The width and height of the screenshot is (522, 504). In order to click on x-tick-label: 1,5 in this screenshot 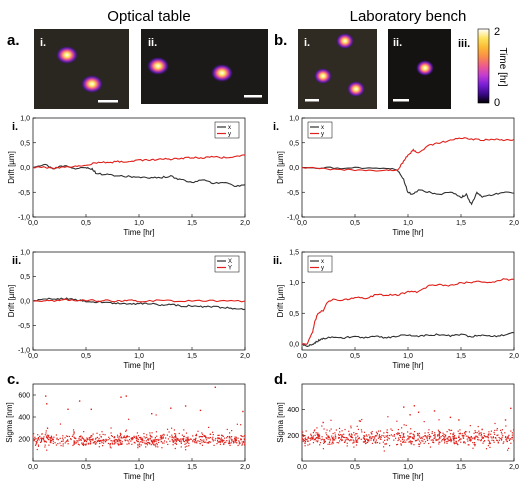, I will do `click(192, 223)`.